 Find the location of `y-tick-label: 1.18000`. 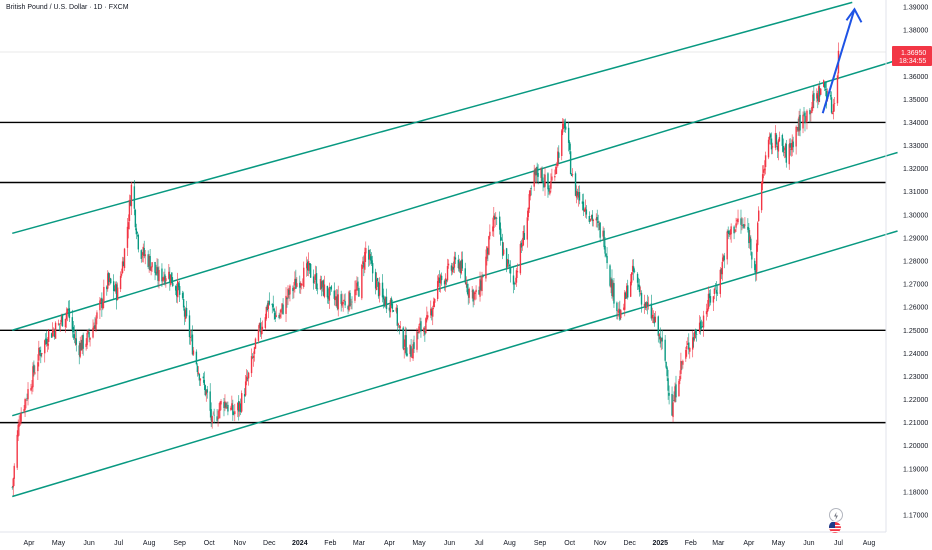

y-tick-label: 1.18000 is located at coordinates (915, 492).